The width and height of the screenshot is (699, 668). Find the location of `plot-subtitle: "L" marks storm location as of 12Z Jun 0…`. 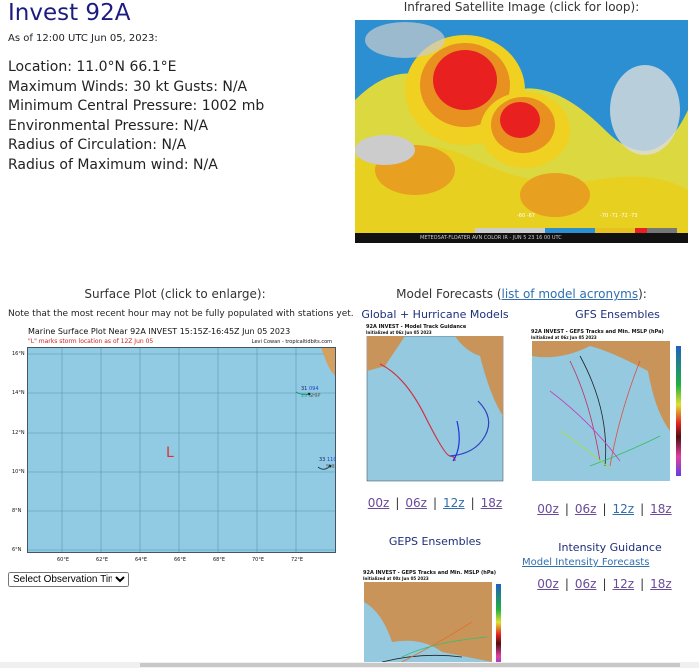

plot-subtitle: "L" marks storm location as of 12Z Jun 0… is located at coordinates (91, 341).